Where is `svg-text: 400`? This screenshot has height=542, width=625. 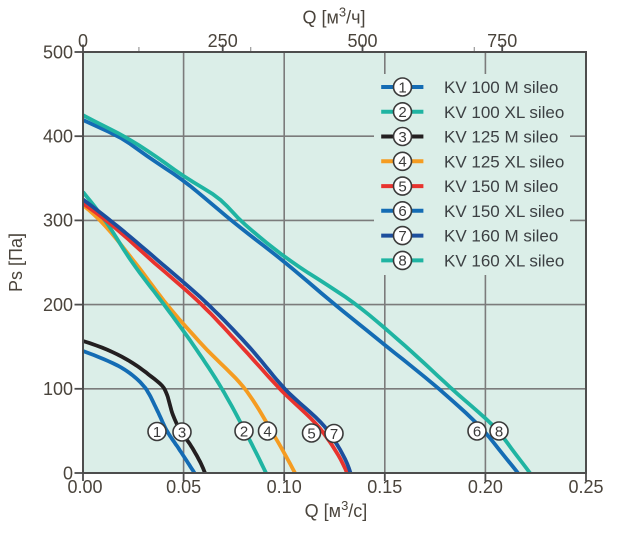
svg-text: 400 is located at coordinates (58, 137).